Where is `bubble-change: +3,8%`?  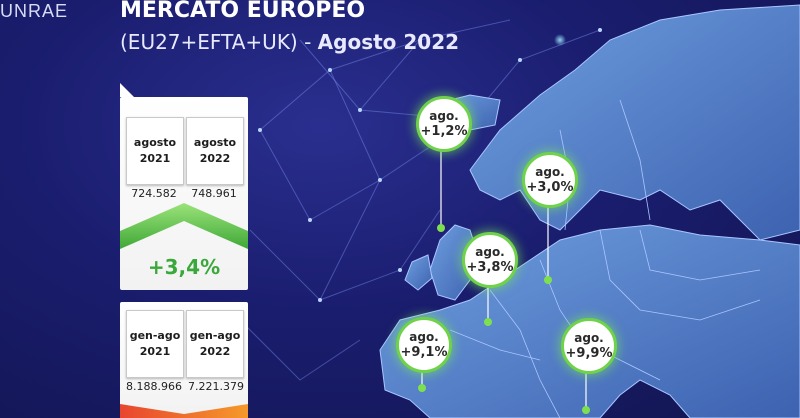 bubble-change: +3,8% is located at coordinates (490, 267).